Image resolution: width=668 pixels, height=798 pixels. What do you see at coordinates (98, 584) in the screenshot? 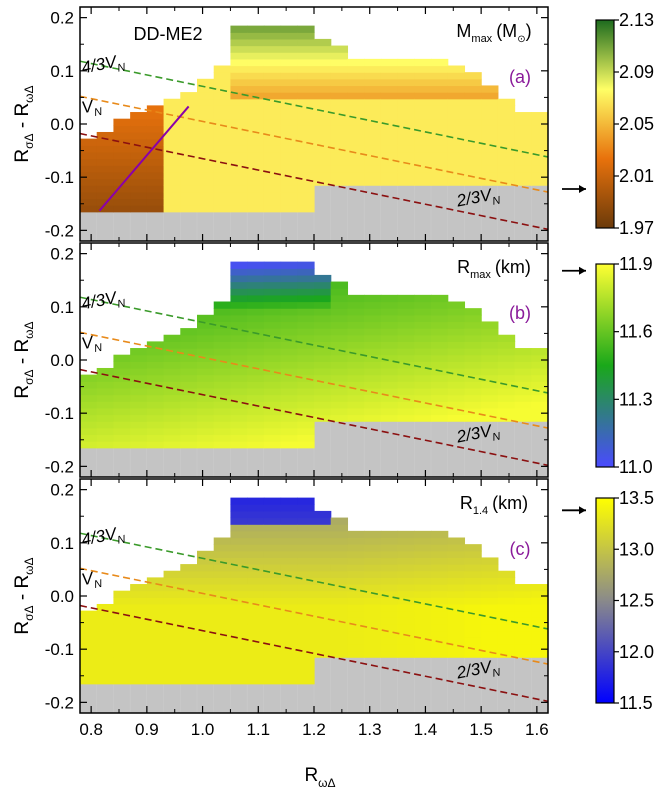
I see `line-label-sub: N` at bounding box center [98, 584].